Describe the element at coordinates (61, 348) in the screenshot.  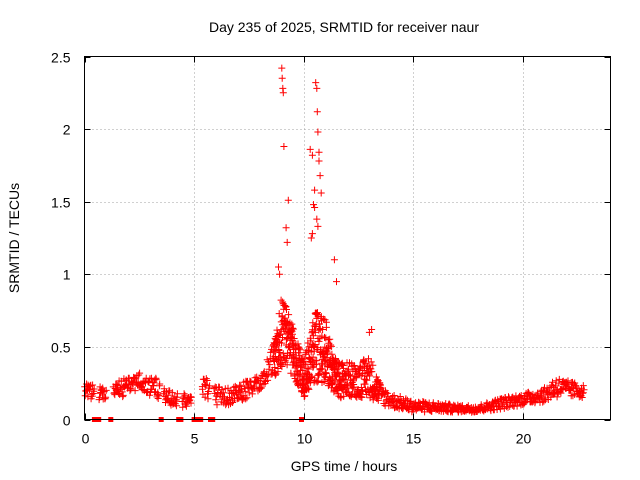
I see `y-tick-label: 0.5` at that location.